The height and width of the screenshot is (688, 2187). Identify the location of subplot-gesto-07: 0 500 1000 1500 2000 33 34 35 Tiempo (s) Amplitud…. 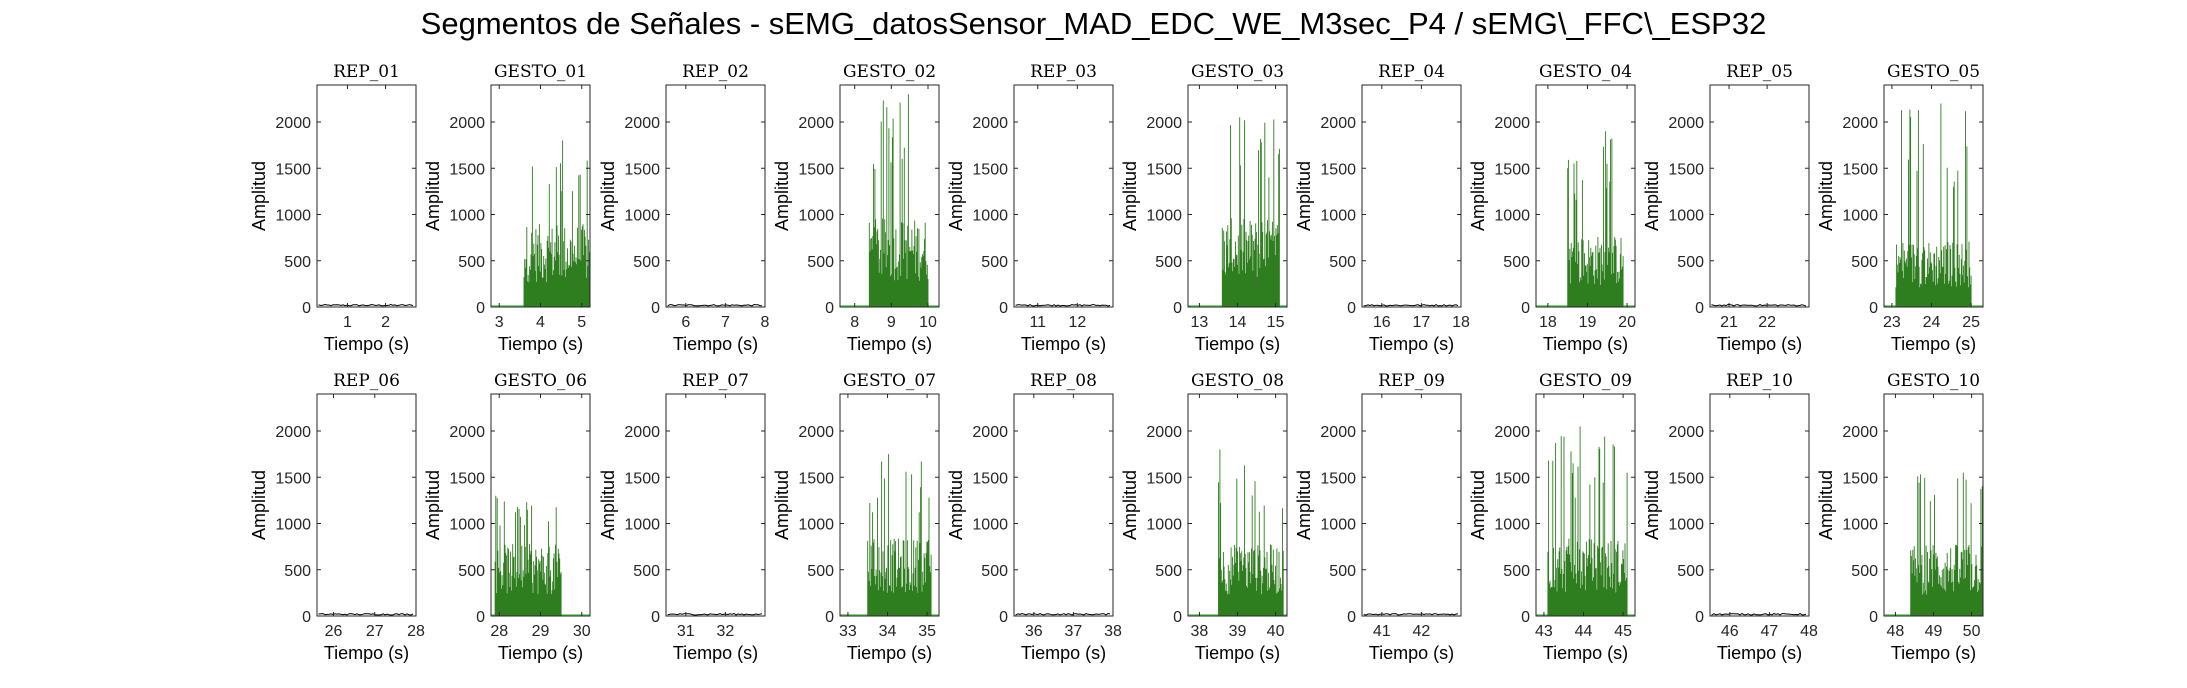
(856, 517).